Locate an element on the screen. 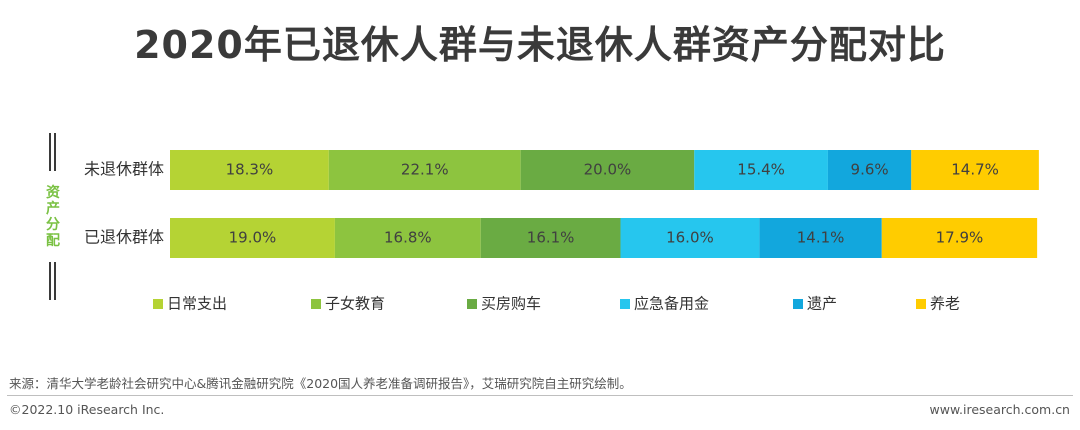  data-label: 15.4% is located at coordinates (761, 170).